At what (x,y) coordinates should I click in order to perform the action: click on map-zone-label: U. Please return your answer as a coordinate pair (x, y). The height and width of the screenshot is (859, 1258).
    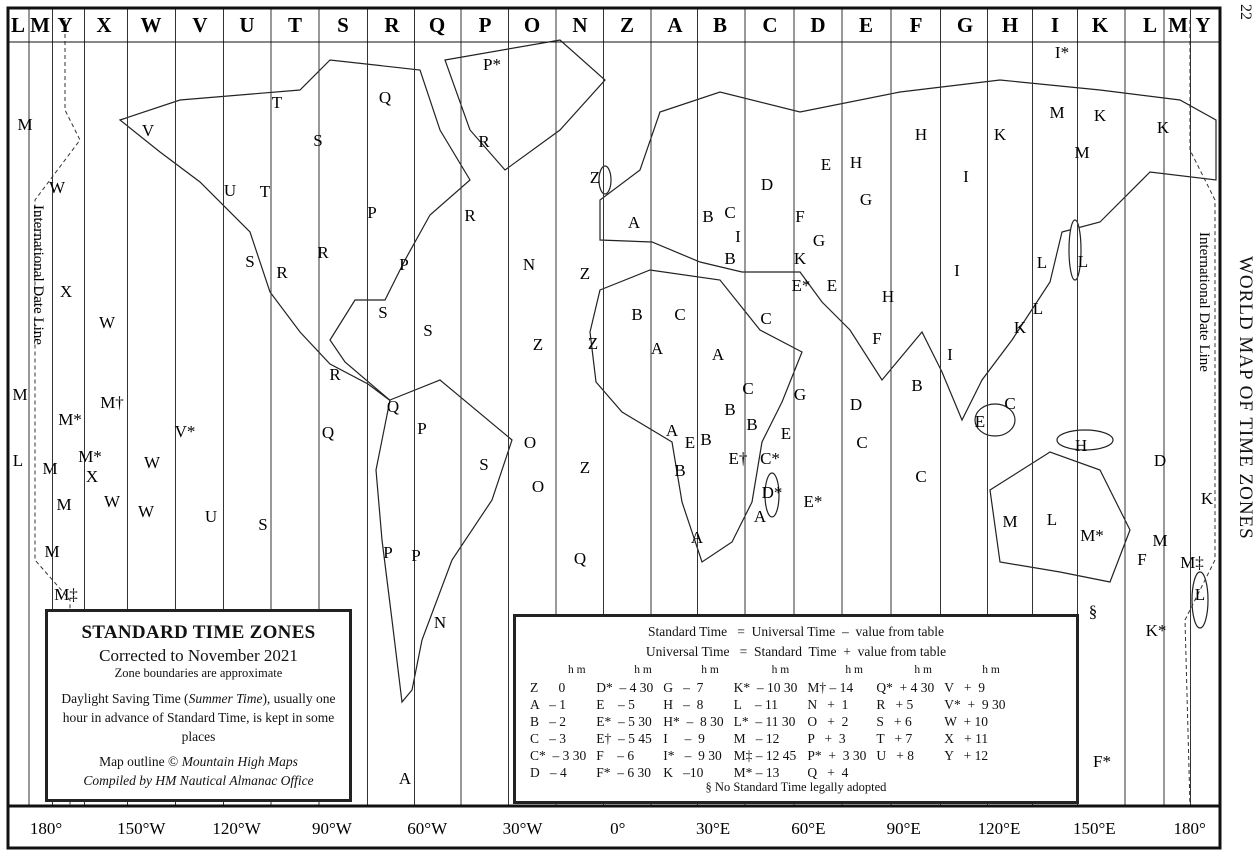
    Looking at the image, I should click on (211, 516).